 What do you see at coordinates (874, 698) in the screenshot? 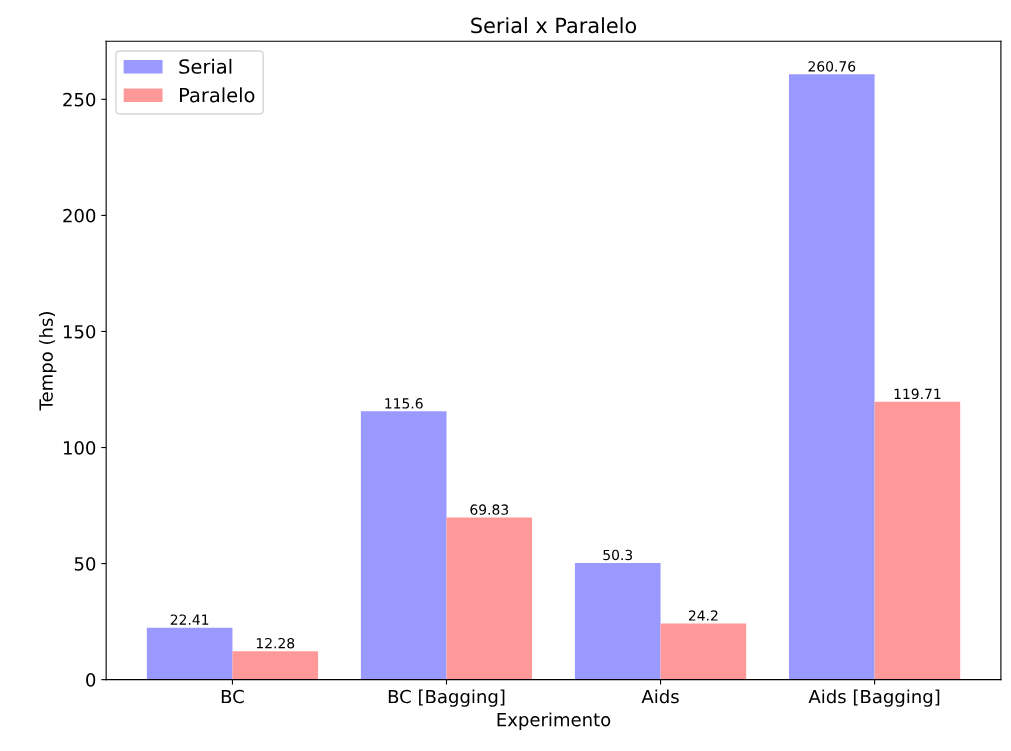
I see `x-tick-label: Aids [Bagging]` at bounding box center [874, 698].